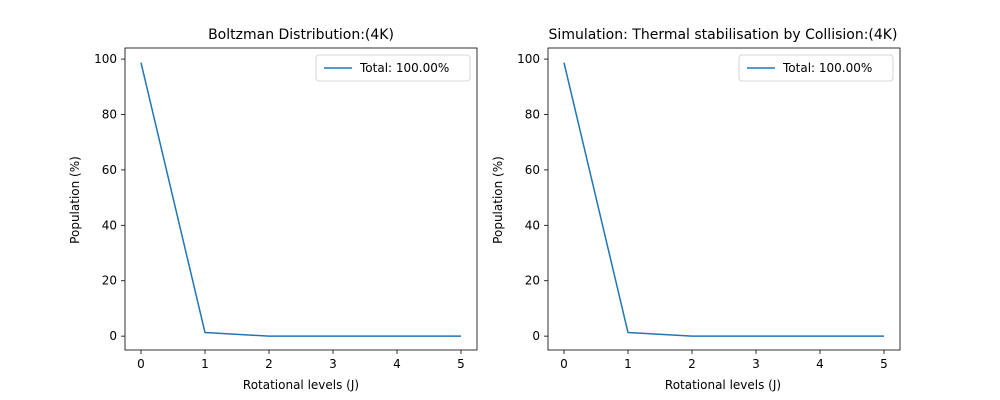  Describe the element at coordinates (301, 35) in the screenshot. I see `chart-title: Boltzman Distribution:(4K)` at that location.